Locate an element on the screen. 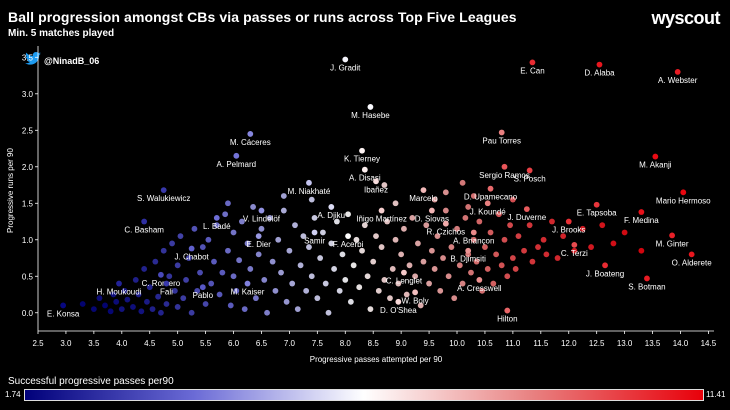 The height and width of the screenshot is (410, 730). point-label: V. Lindelöf is located at coordinates (262, 219).